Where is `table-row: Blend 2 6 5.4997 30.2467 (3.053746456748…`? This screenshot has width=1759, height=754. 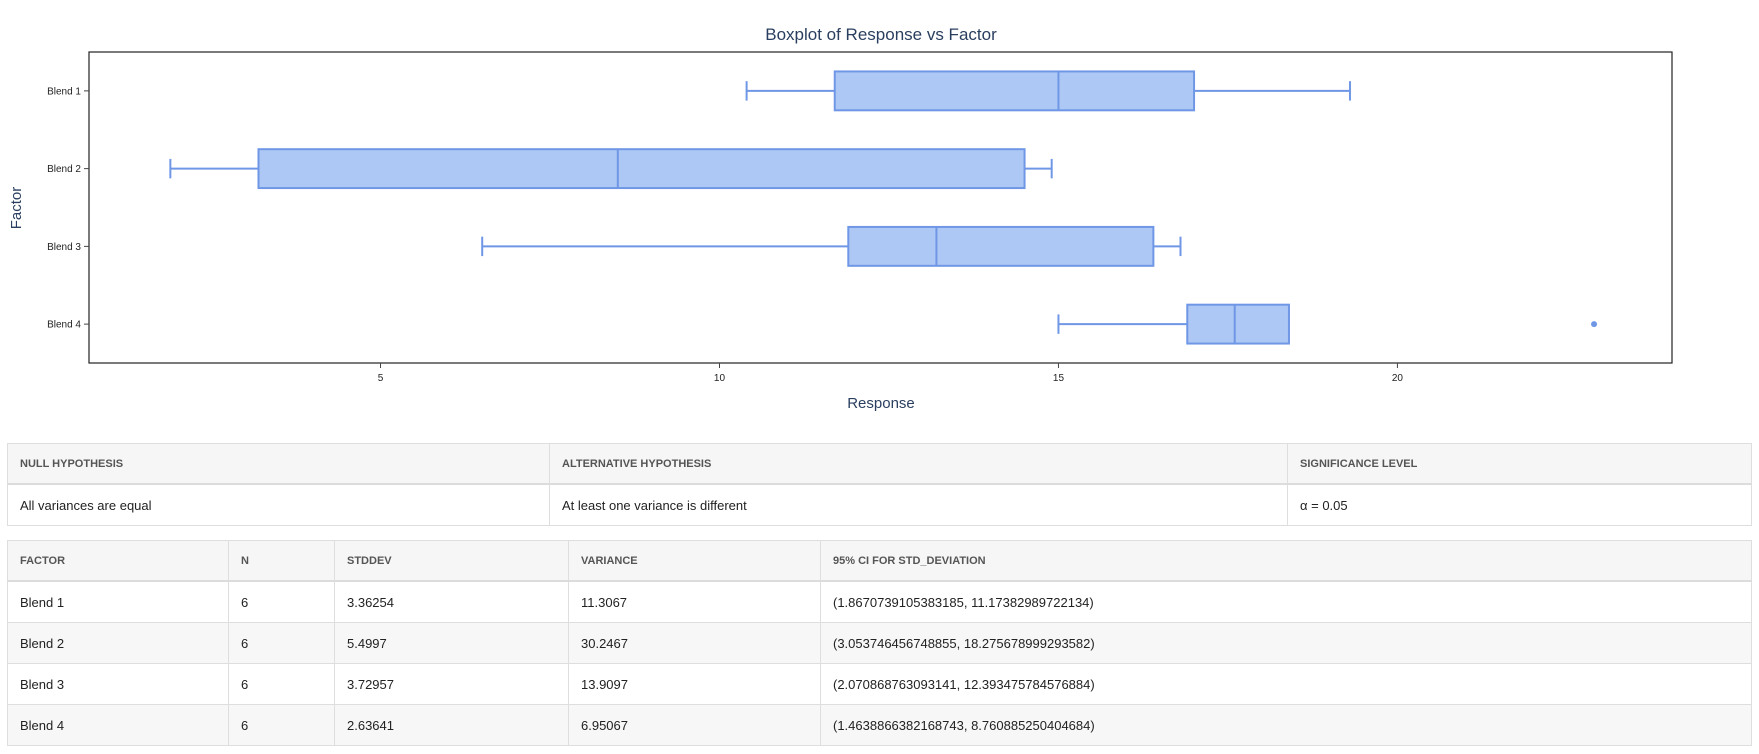 table-row: Blend 2 6 5.4997 30.2467 (3.053746456748… is located at coordinates (879, 643).